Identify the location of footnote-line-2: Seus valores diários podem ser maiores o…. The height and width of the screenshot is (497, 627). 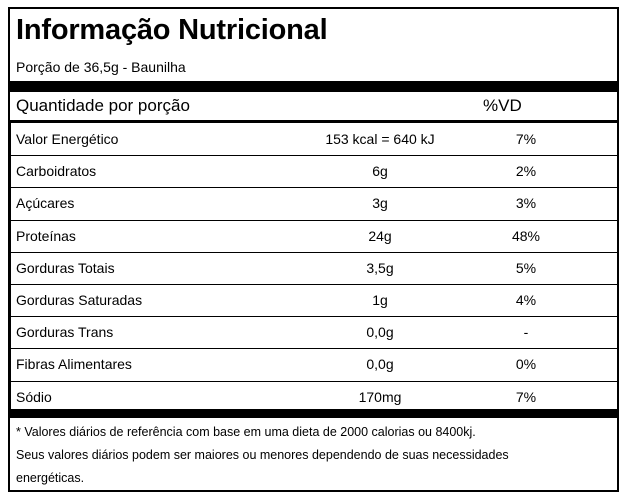
(262, 455).